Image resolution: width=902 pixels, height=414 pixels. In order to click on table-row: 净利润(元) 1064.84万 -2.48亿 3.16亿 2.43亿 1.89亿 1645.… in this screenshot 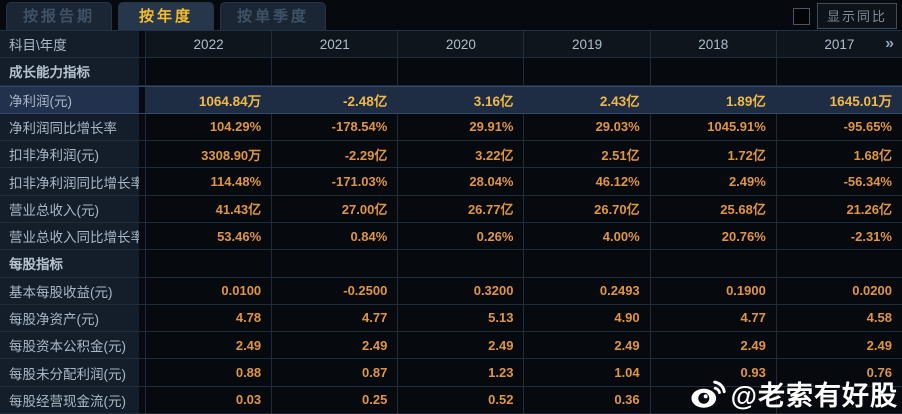, I will do `click(451, 99)`.